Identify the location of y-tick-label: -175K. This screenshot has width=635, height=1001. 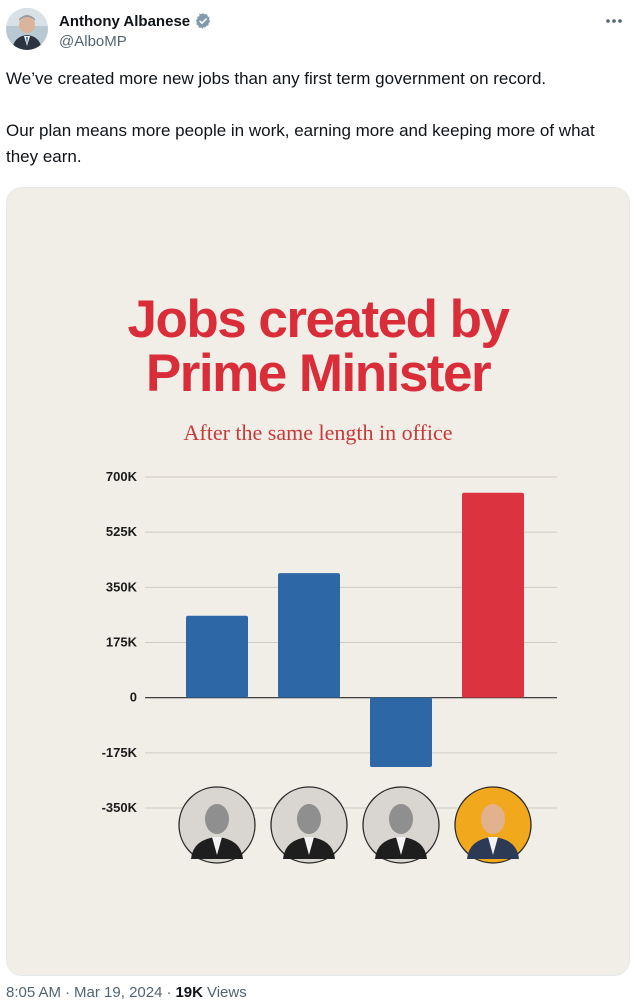
(120, 752).